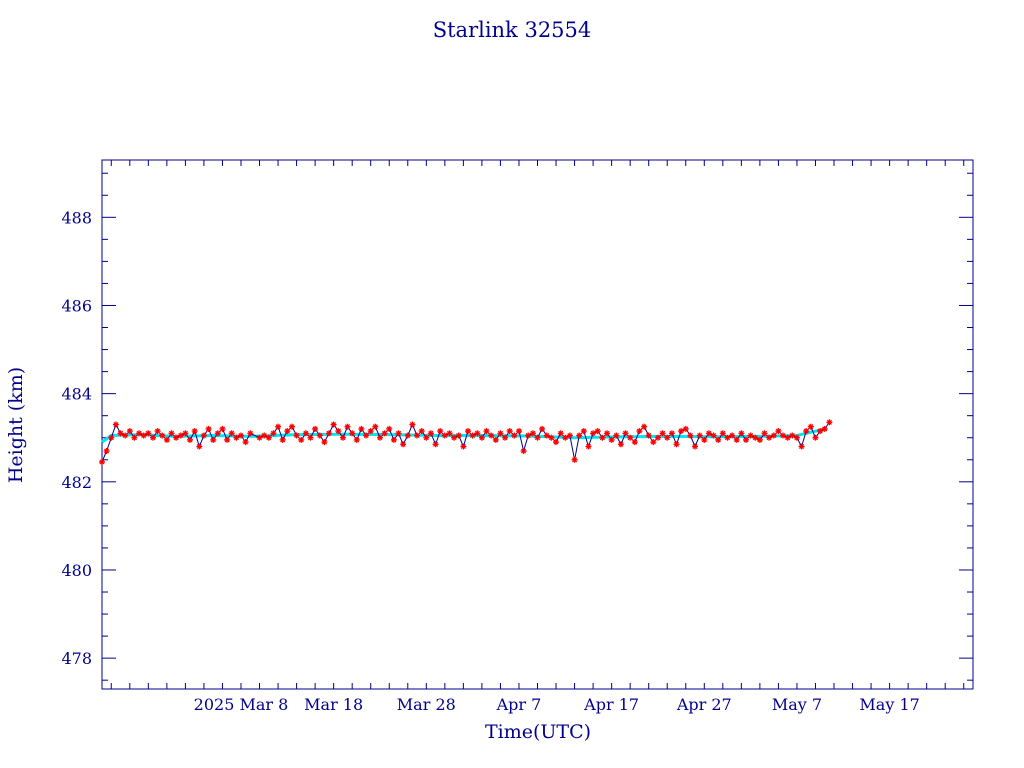 This screenshot has width=1024, height=768. Describe the element at coordinates (76, 217) in the screenshot. I see `y-tick-label: 488` at that location.